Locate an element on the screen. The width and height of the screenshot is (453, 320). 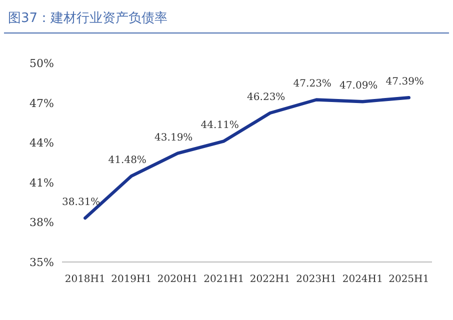
data-label: 44.11% is located at coordinates (219, 126).